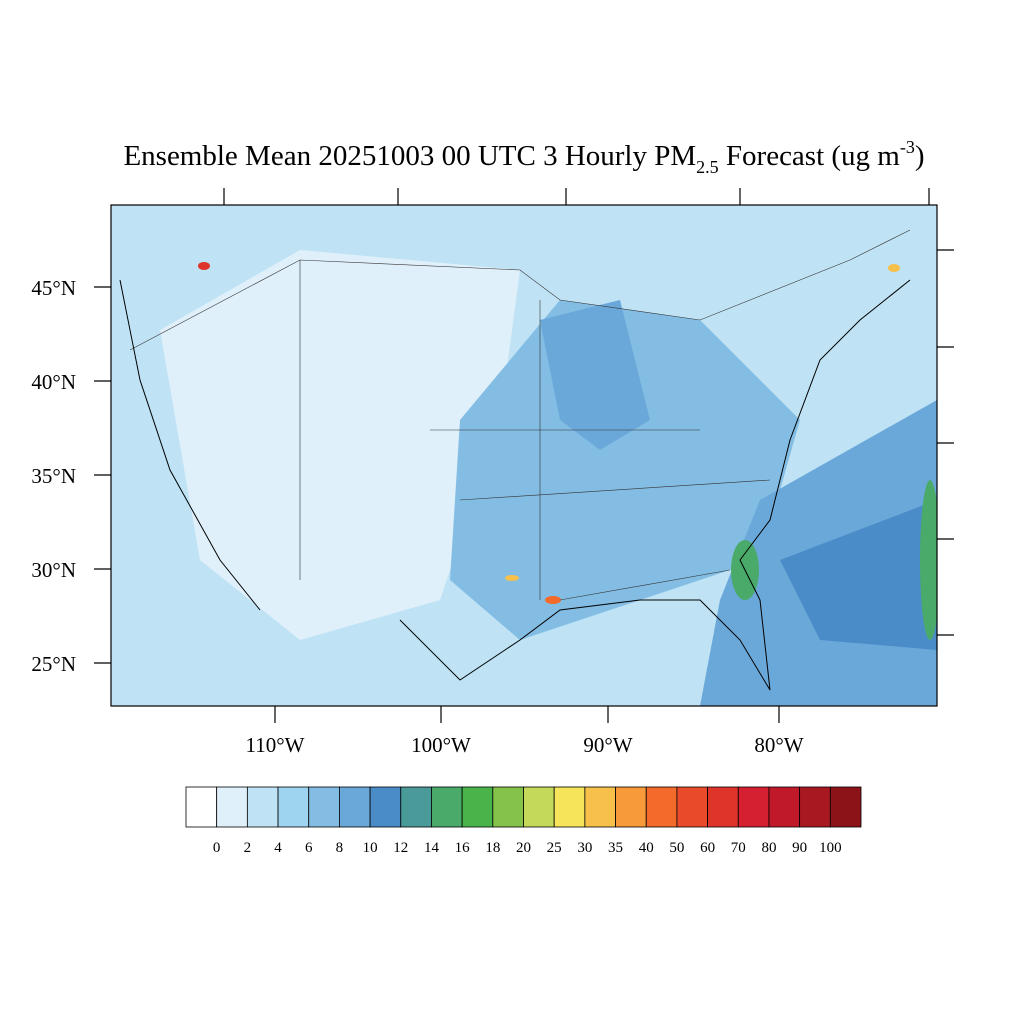 This screenshot has height=1024, width=1024. I want to click on lon-label: 100°W, so click(441, 745).